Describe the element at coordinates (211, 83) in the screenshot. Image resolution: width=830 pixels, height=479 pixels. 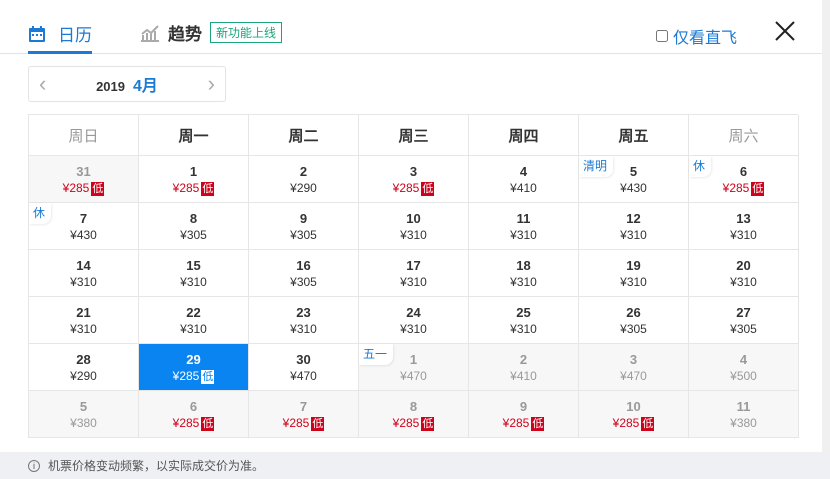
I see `next-month-button: ›` at that location.